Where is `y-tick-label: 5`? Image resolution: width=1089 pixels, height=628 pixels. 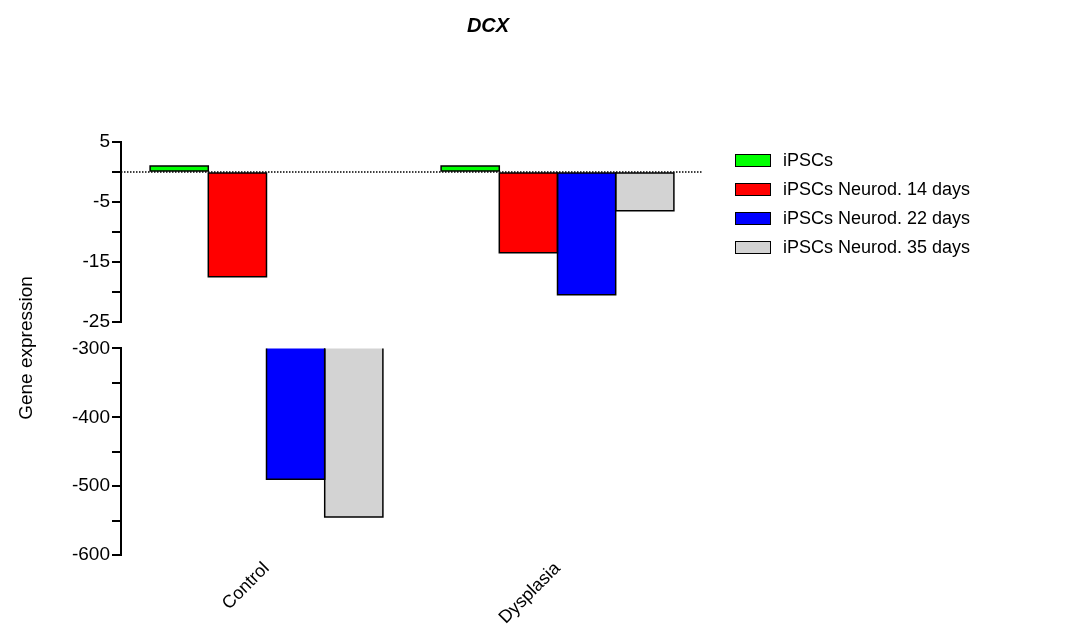
y-tick-label: 5 is located at coordinates (104, 141).